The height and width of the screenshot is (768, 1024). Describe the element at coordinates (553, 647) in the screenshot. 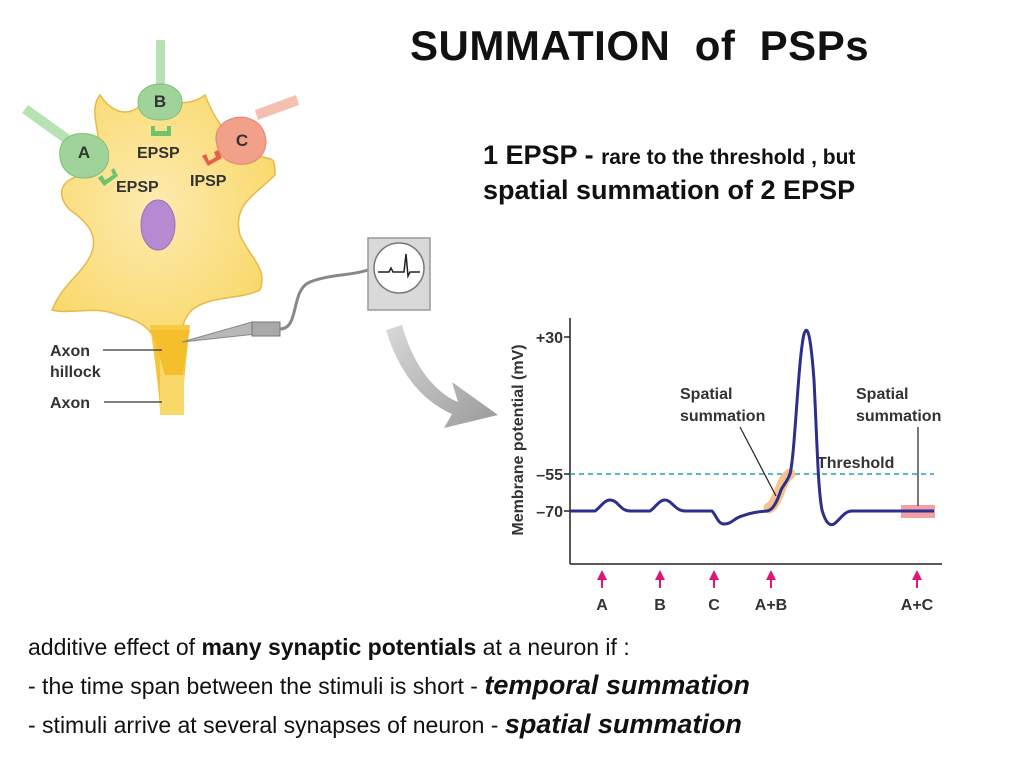

I see `description-line1-post: at a neuron if :` at that location.